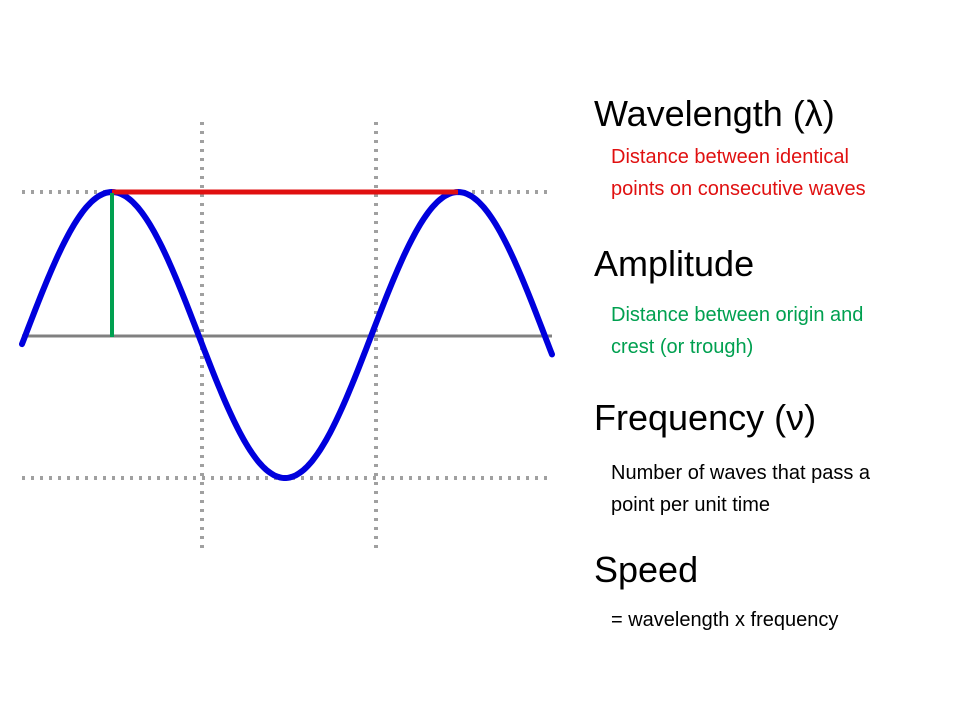 This screenshot has height=720, width=960. I want to click on term-description: Distance between identical, so click(730, 157).